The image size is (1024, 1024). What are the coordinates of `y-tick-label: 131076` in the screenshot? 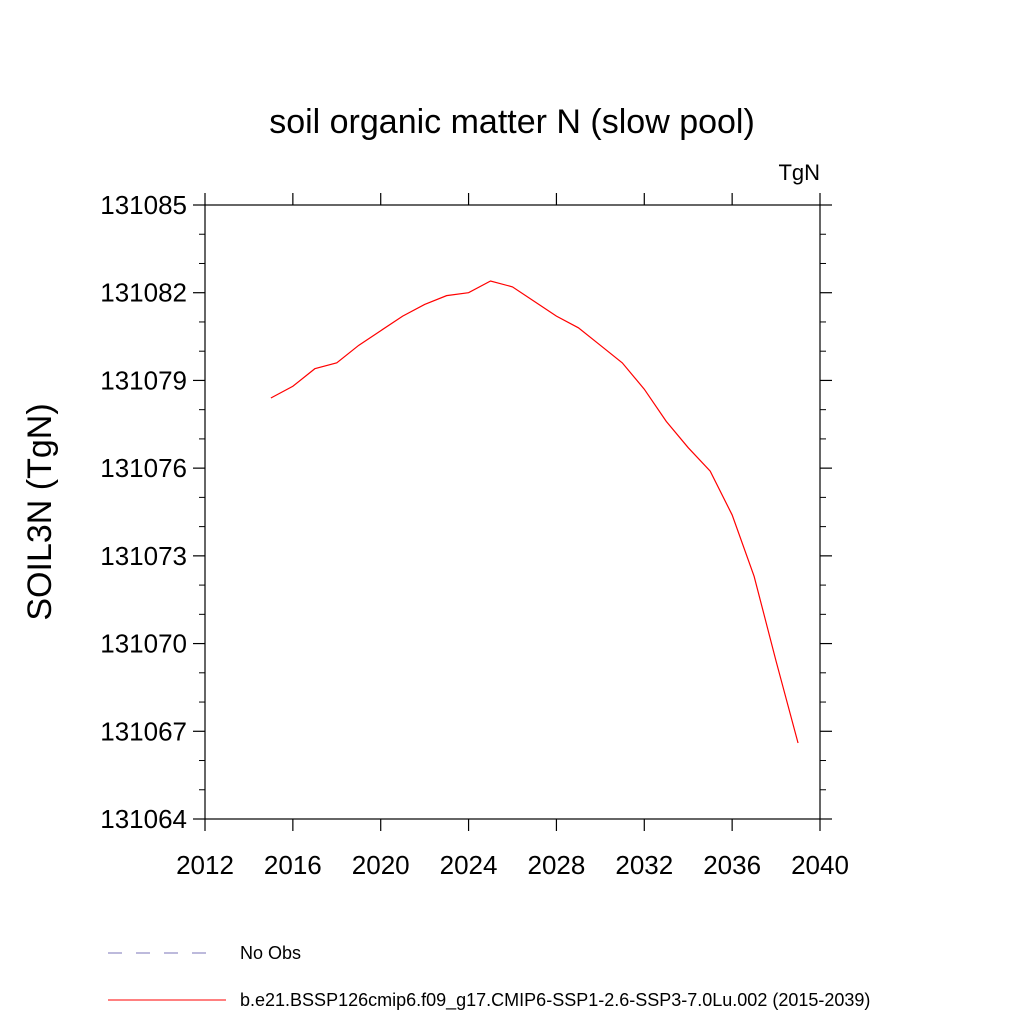 It's located at (143, 468).